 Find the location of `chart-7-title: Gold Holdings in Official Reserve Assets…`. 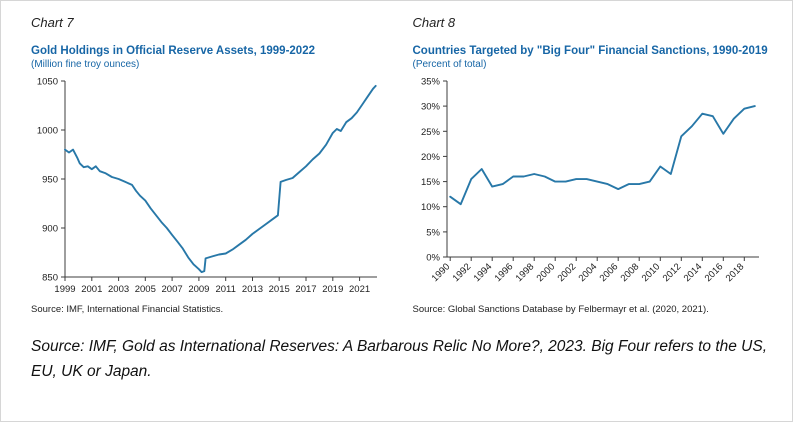

chart-7-title: Gold Holdings in Official Reserve Assets… is located at coordinates (173, 51).